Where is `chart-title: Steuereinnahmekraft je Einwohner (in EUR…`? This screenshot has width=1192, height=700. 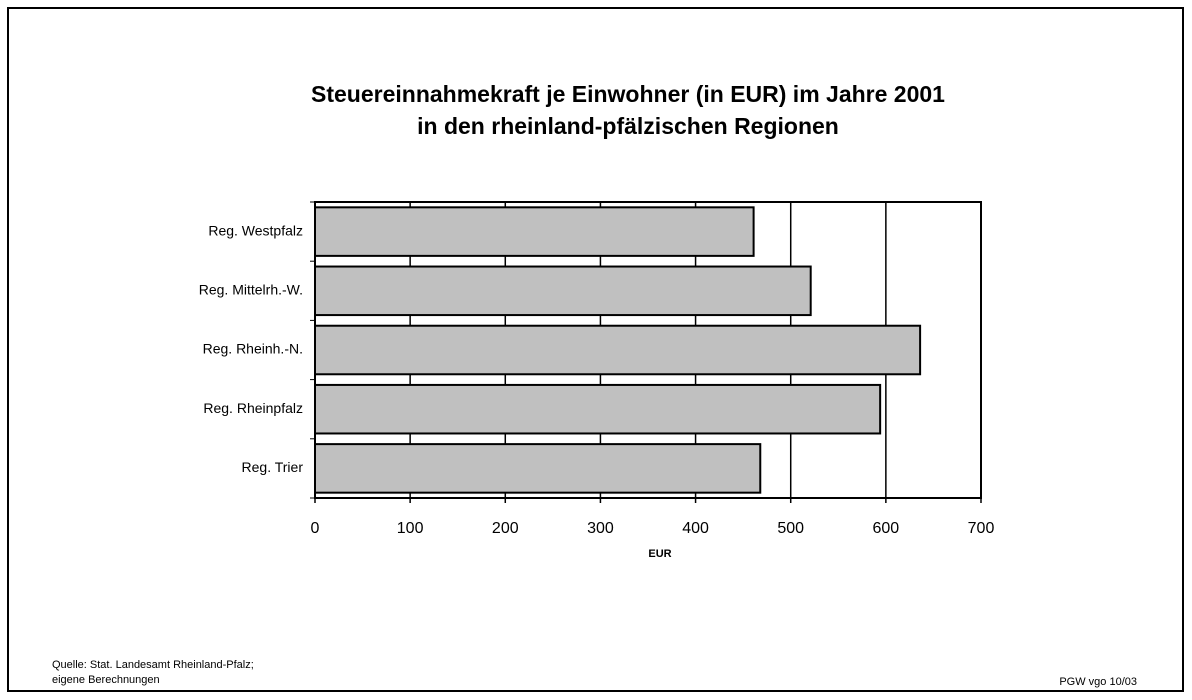
chart-title: Steuereinnahmekraft je Einwohner (in EUR… is located at coordinates (628, 94).